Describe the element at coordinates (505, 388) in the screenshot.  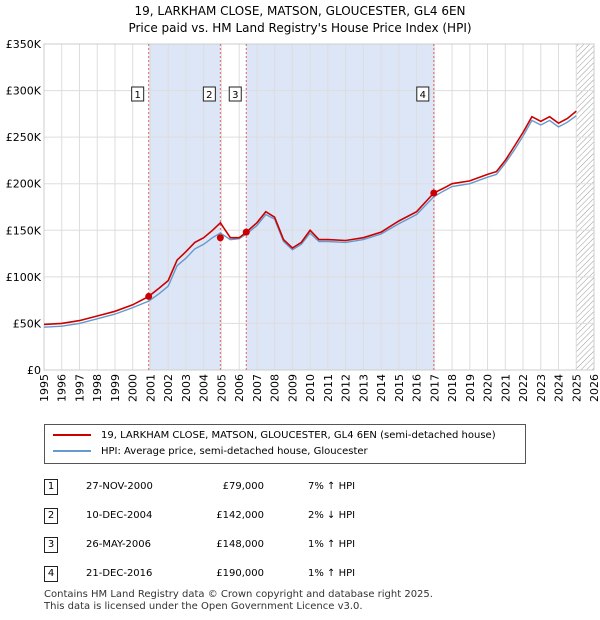
I see `x-tick-label: 2021` at that location.